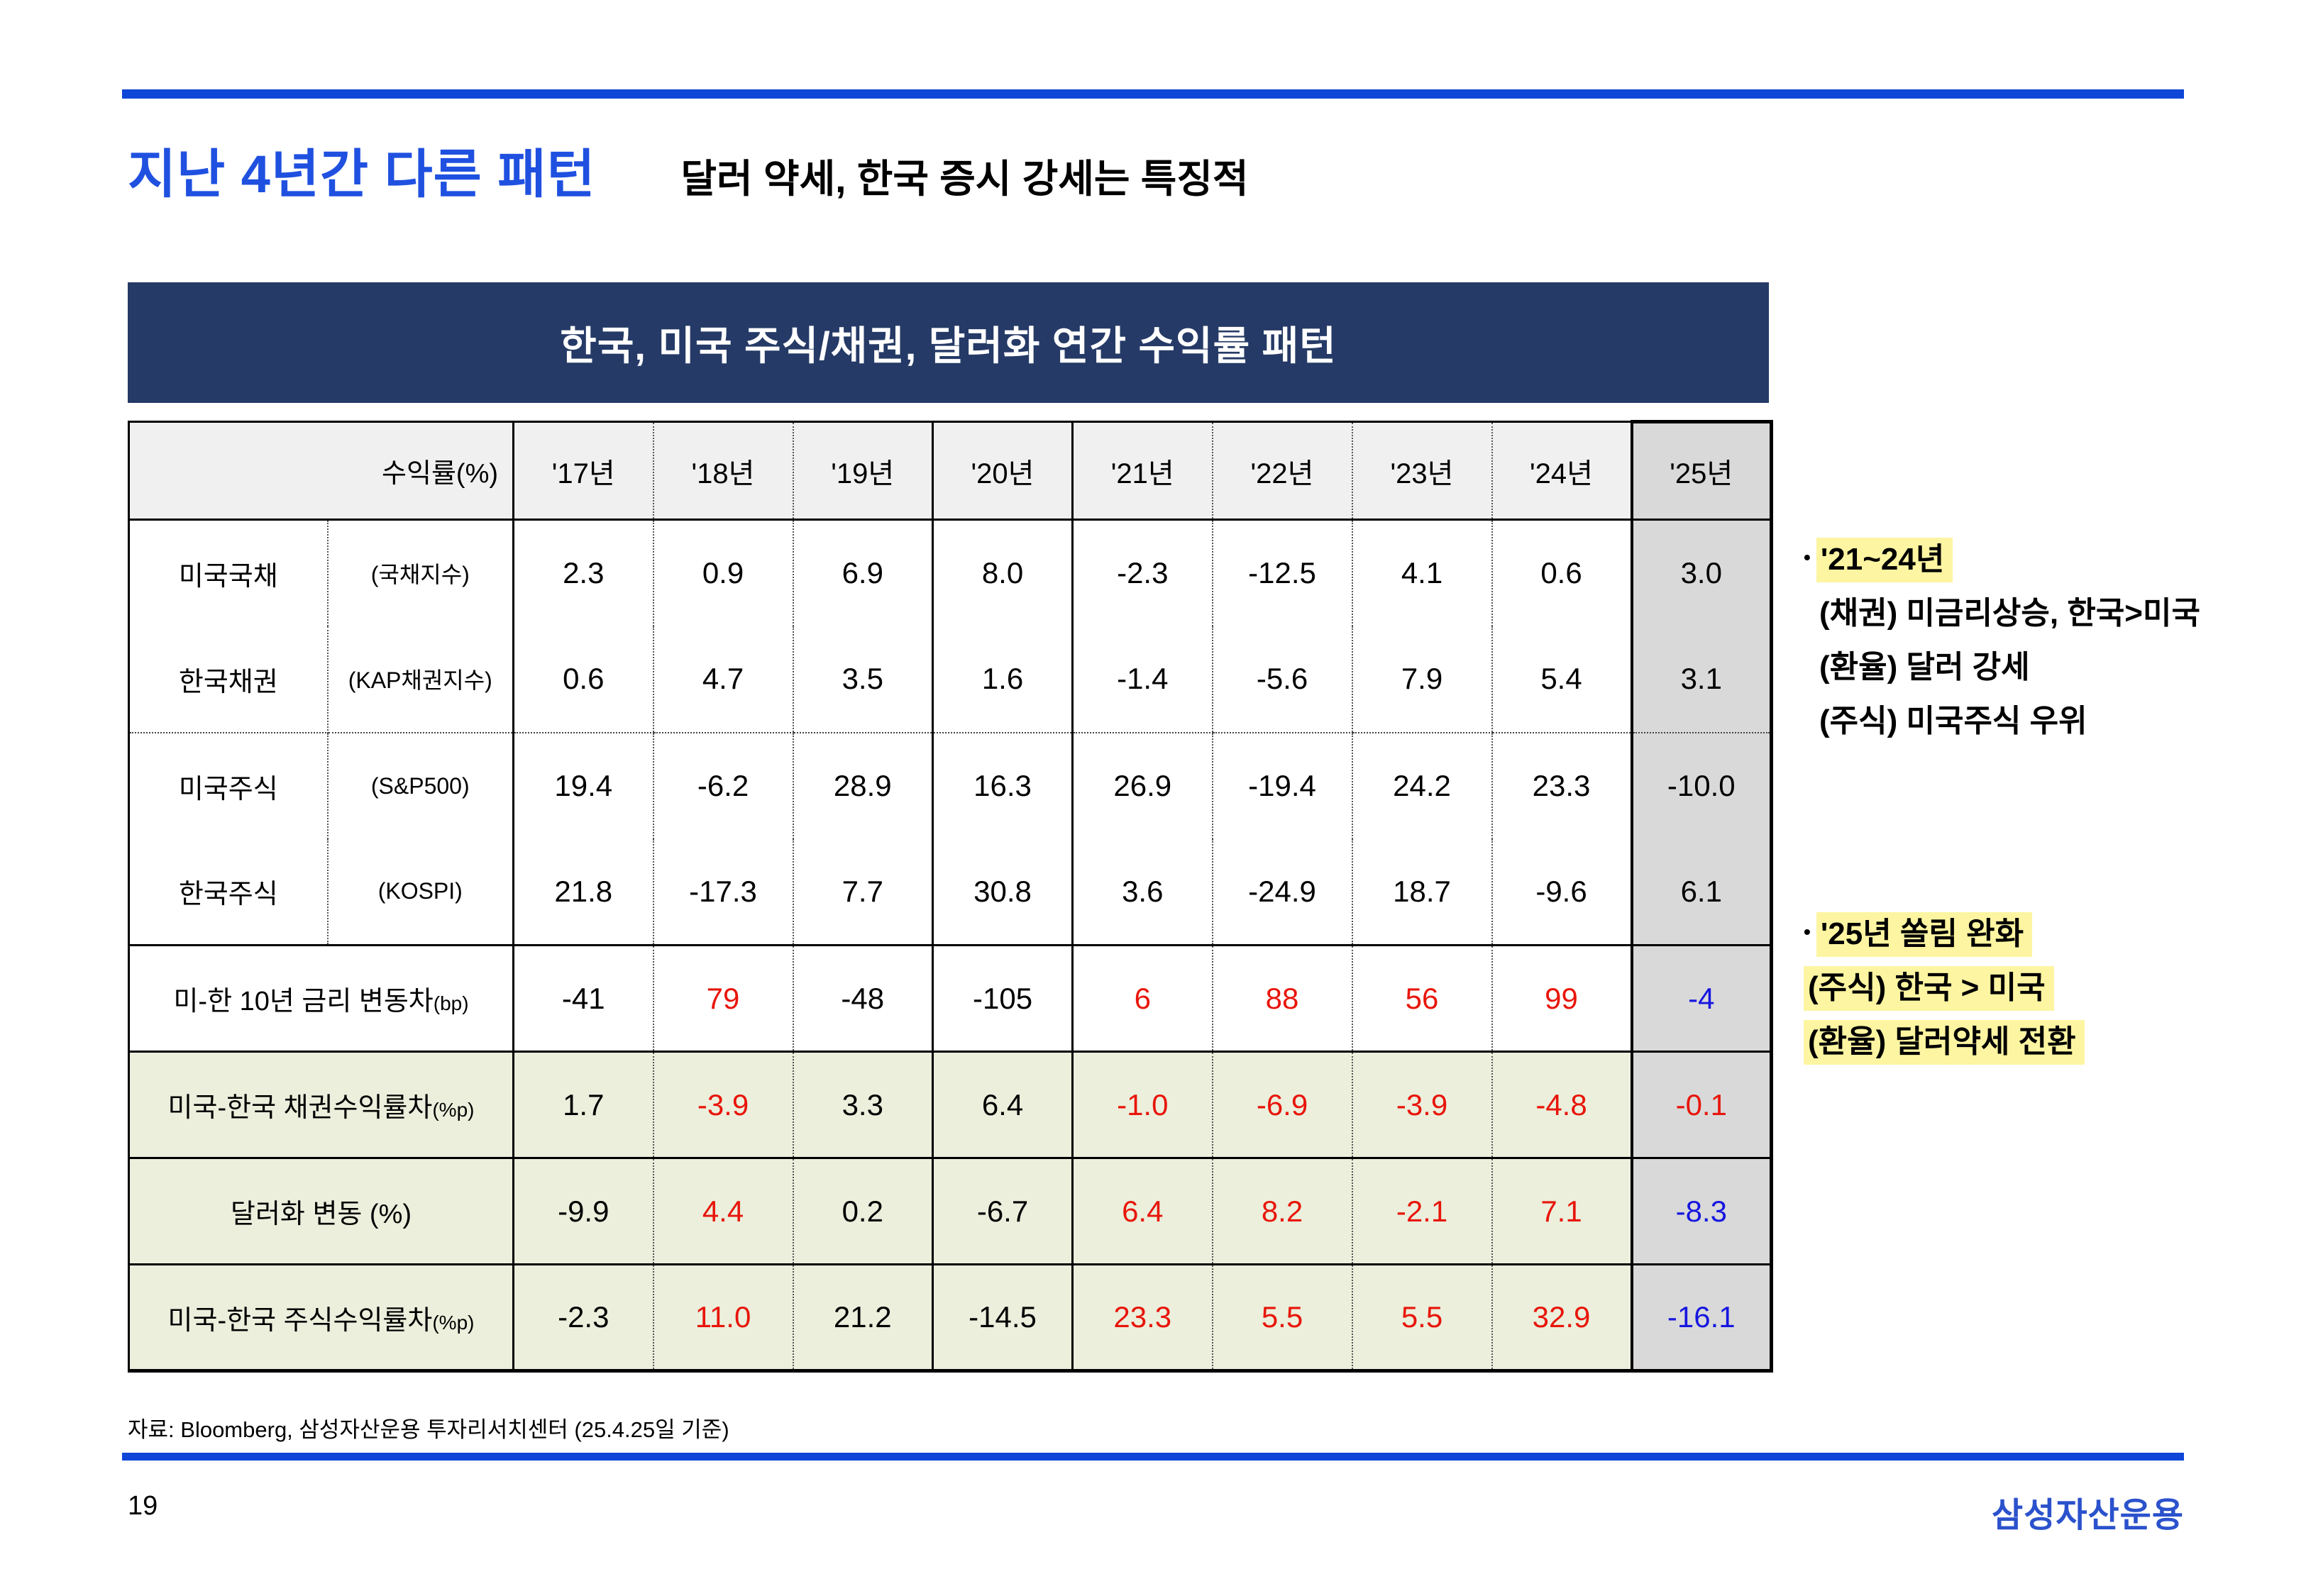 The image size is (2306, 1596). What do you see at coordinates (2009, 613) in the screenshot?
I see `annotation-line-bond: (채권) 미금리상승, 한국>미국` at bounding box center [2009, 613].